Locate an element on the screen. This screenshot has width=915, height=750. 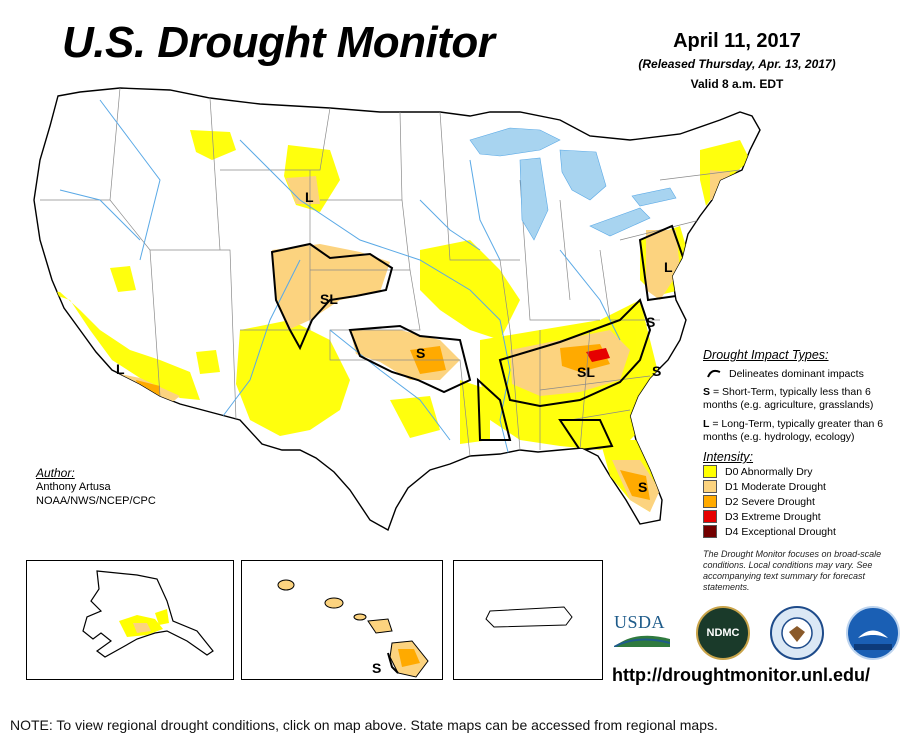
label-sl-colorado: SL is located at coordinates (329, 299).